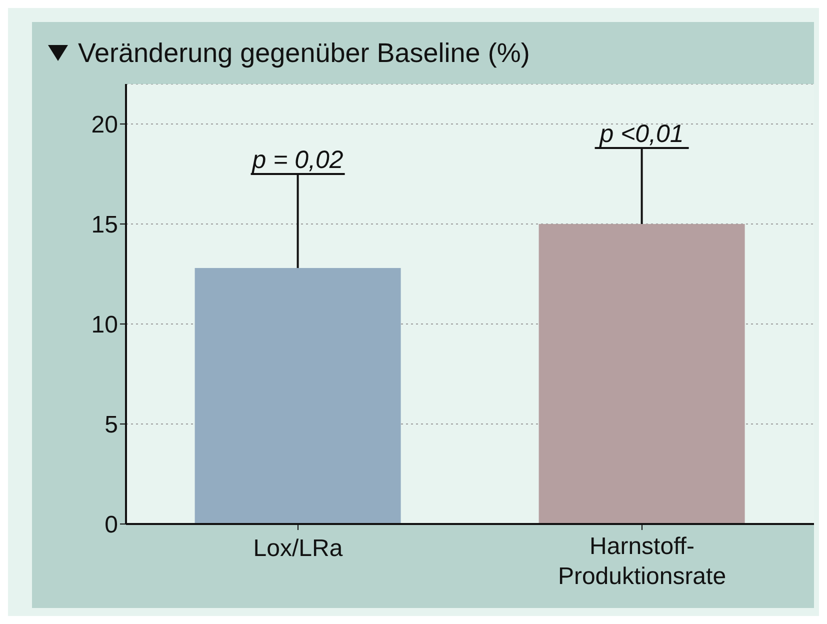  Describe the element at coordinates (641, 134) in the screenshot. I see `annotation: p <0,01` at that location.